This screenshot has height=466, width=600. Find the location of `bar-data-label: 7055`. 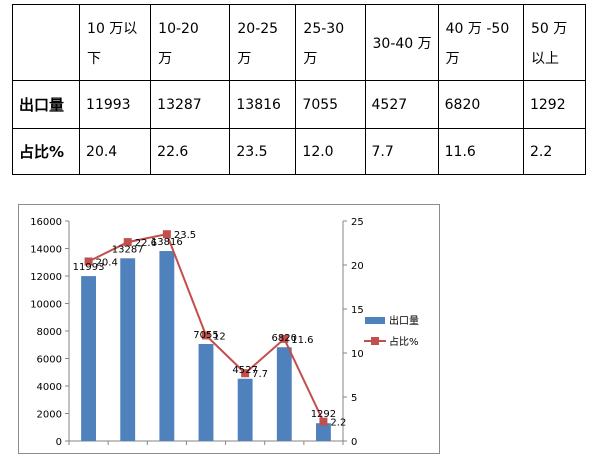

bar-data-label: 7055 is located at coordinates (205, 335).